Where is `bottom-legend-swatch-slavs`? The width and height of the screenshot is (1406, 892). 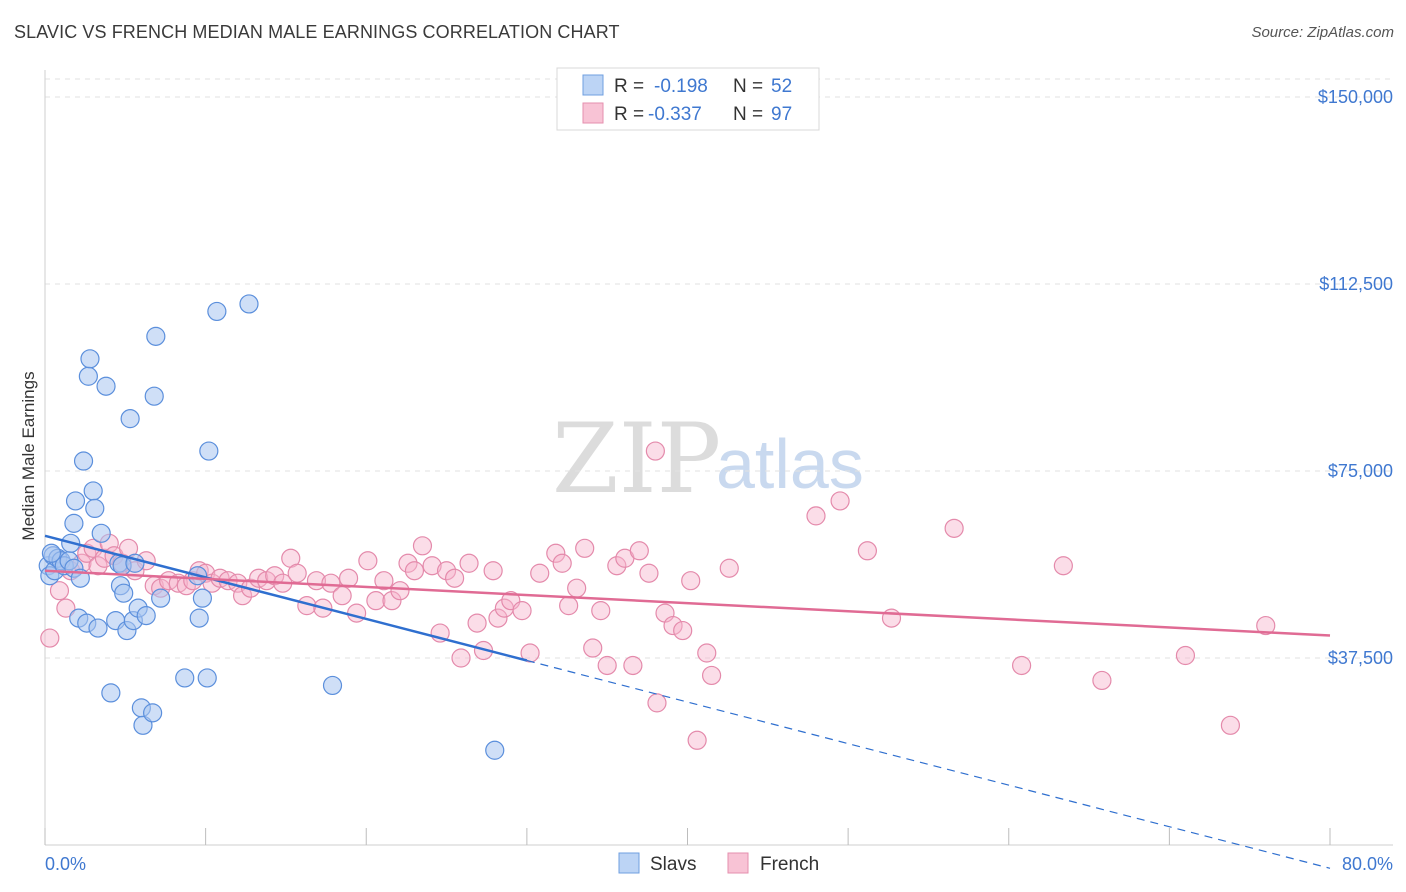 bottom-legend-swatch-slavs is located at coordinates (629, 863).